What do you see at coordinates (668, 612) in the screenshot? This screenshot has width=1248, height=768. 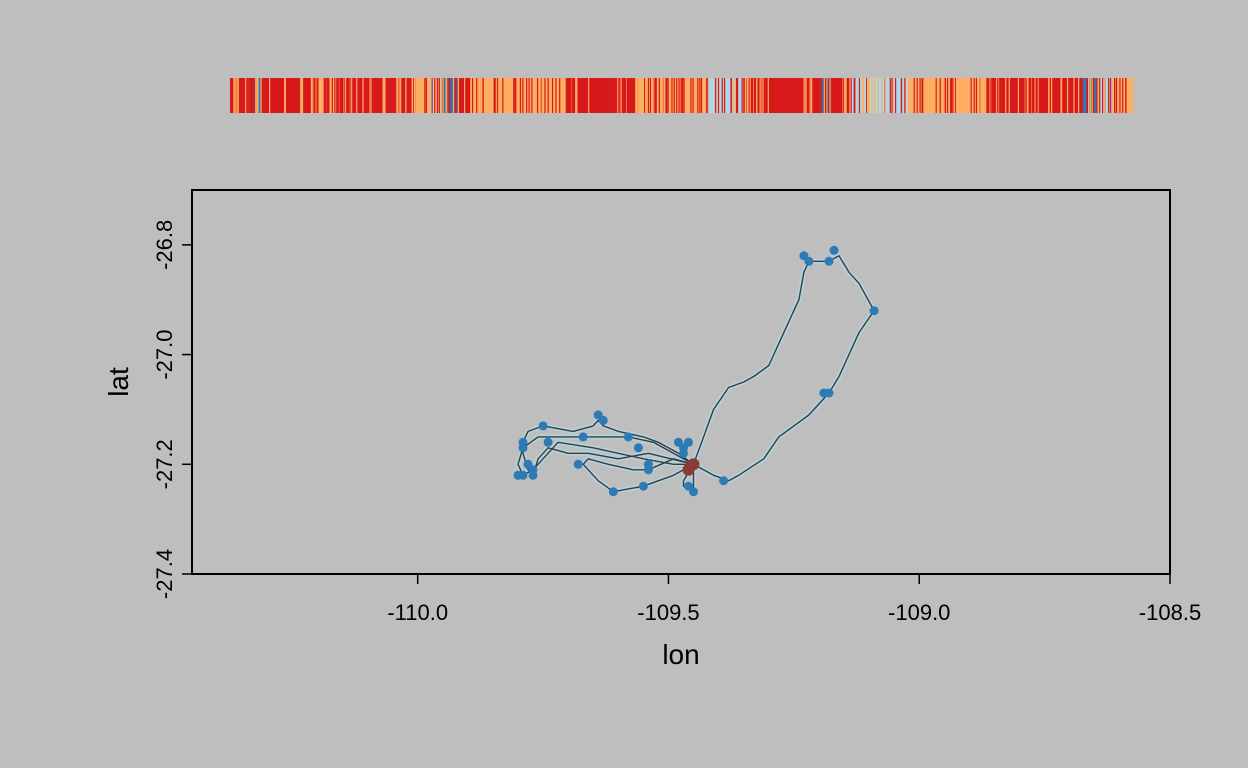 I see `x-tick-label: -109.5` at bounding box center [668, 612].